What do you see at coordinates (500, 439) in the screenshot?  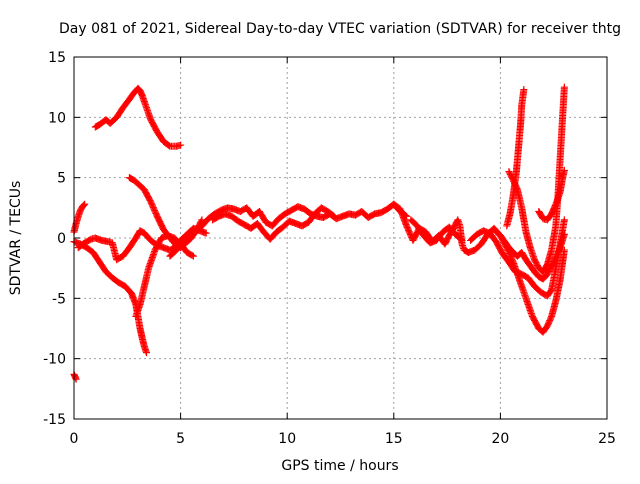 I see `x-tick-label: 20` at bounding box center [500, 439].